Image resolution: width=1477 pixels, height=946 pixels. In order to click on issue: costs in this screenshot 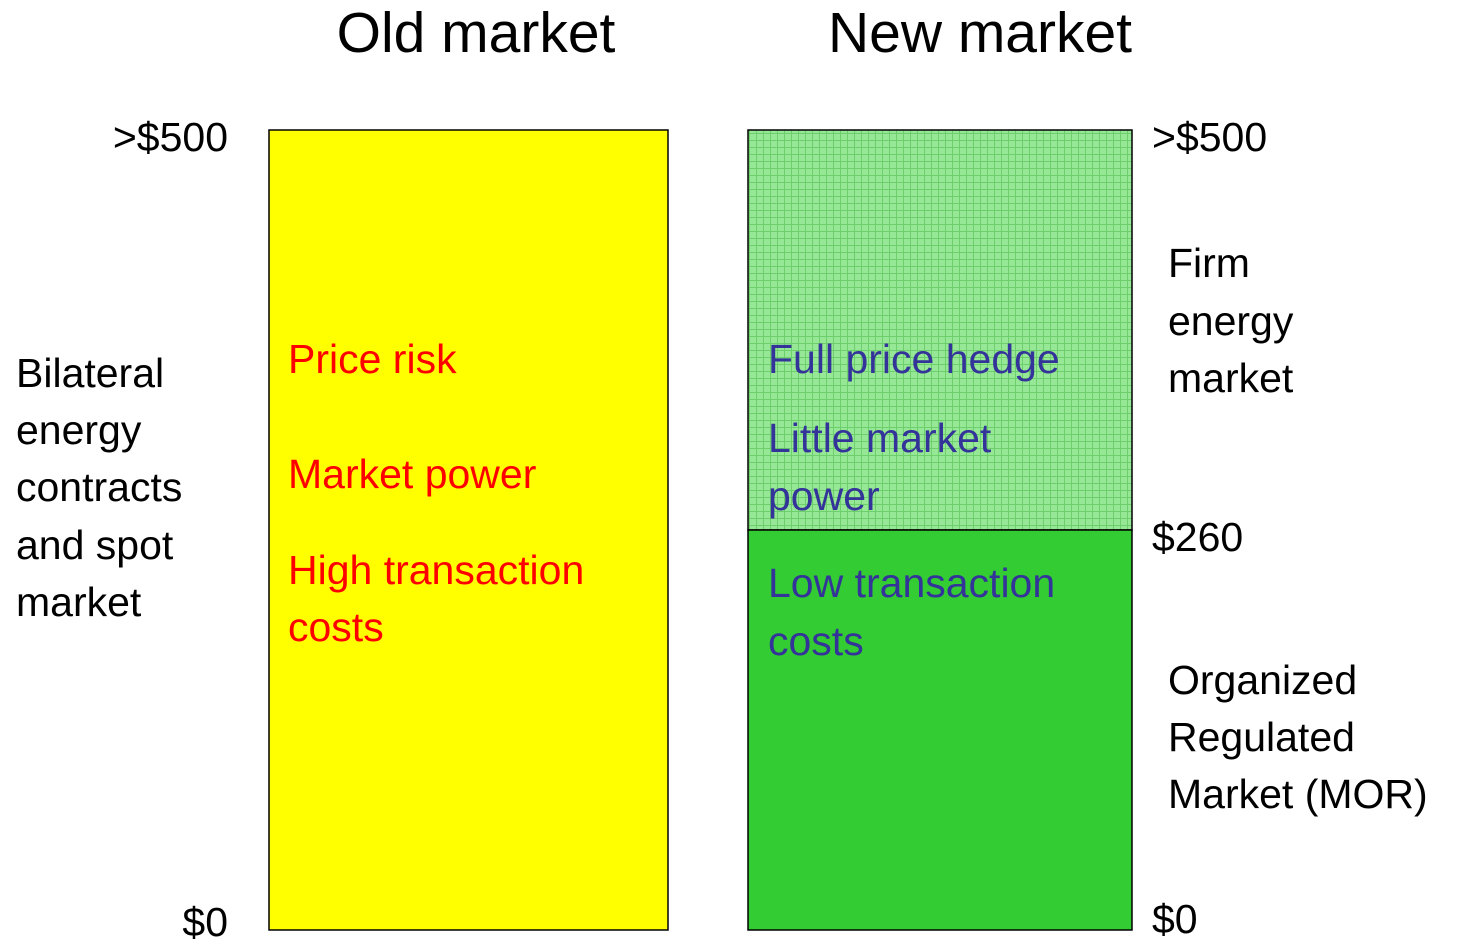, I will do `click(336, 627)`.